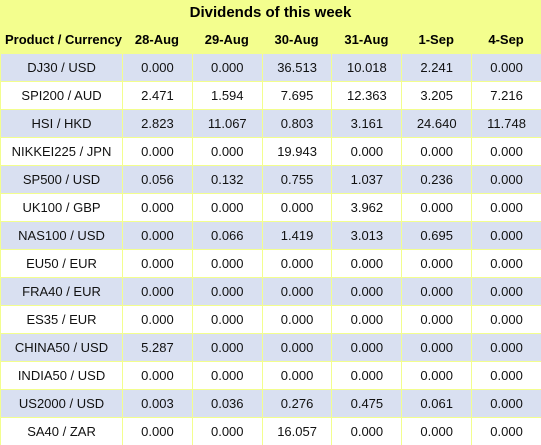 This screenshot has width=541, height=445. I want to click on product-cell: INDIA50 / USD, so click(61, 375).